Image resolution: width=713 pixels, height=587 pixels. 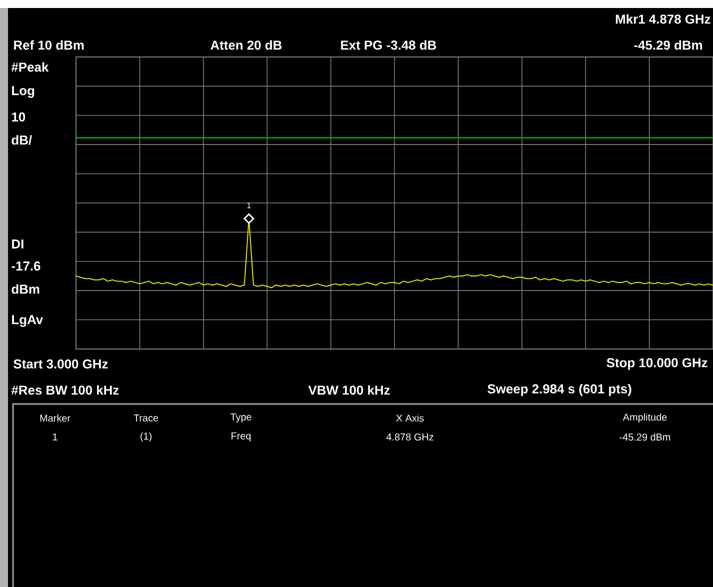 I want to click on text: Sweep 2.984 s (601 pts), so click(x=560, y=390).